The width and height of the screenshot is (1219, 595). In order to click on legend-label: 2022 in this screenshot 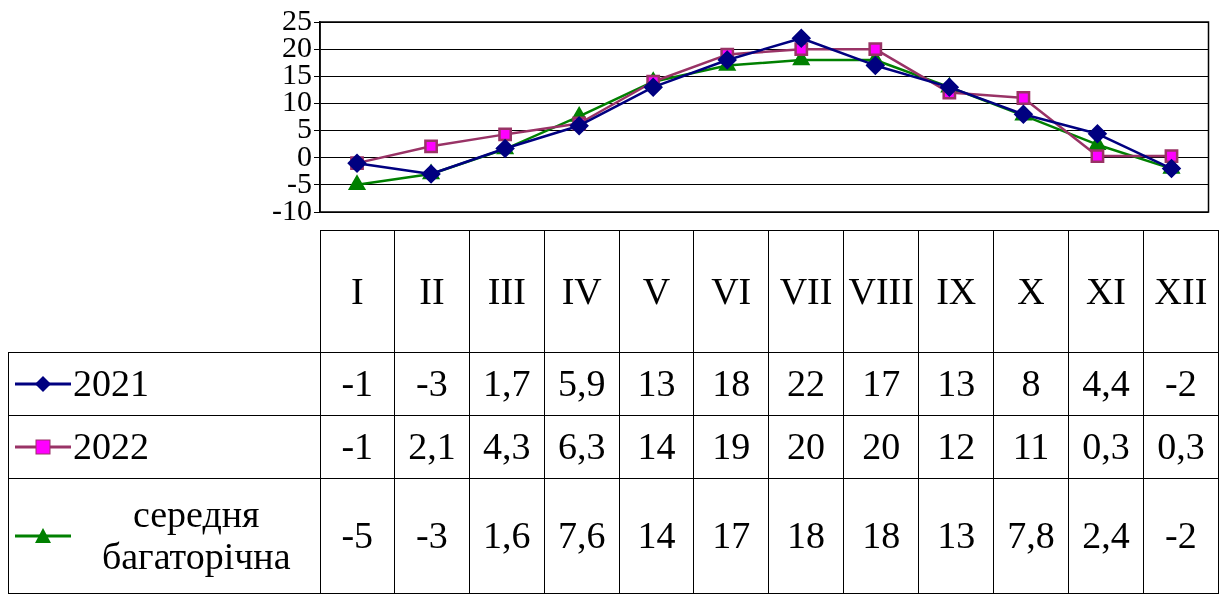, I will do `click(111, 446)`.